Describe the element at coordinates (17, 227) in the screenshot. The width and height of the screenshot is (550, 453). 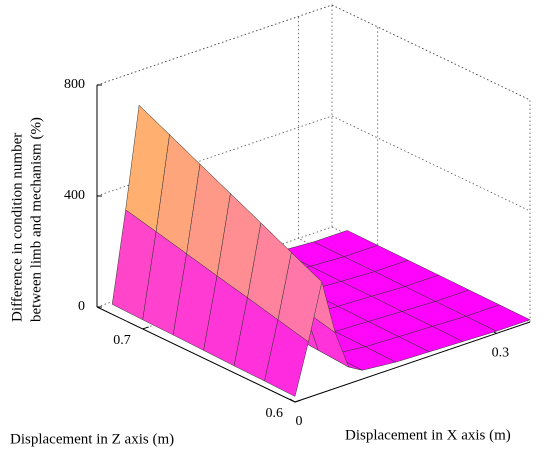
I see `z-axis-label: Difference in condition number` at that location.